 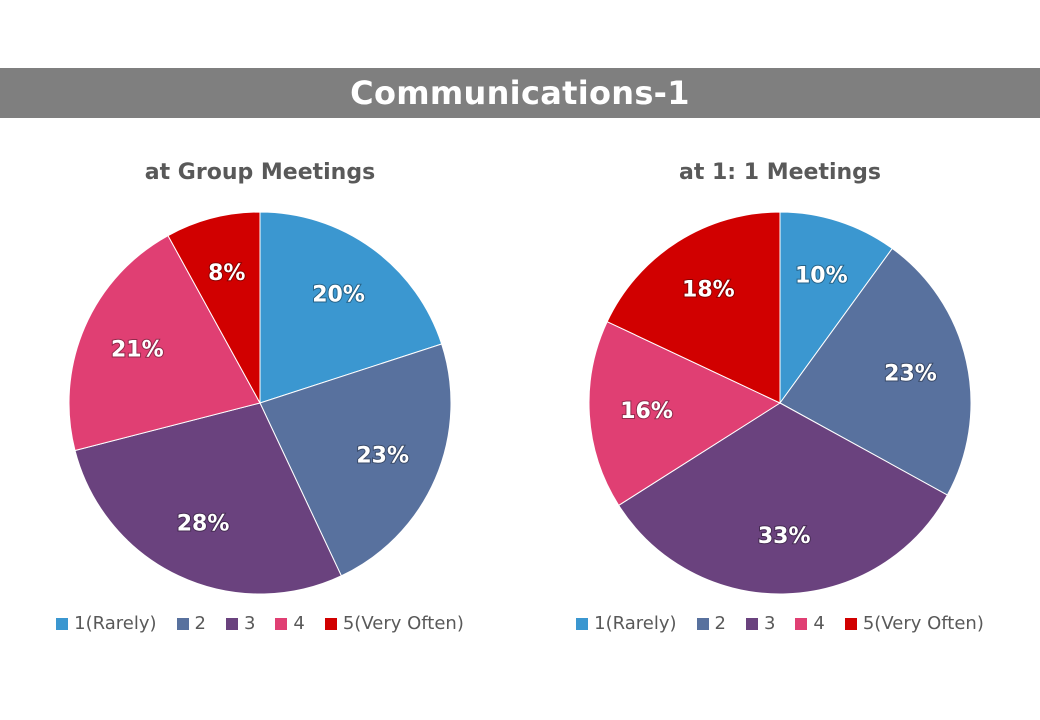 What do you see at coordinates (821, 275) in the screenshot?
I see `data-label-1-rarely: 10%` at bounding box center [821, 275].